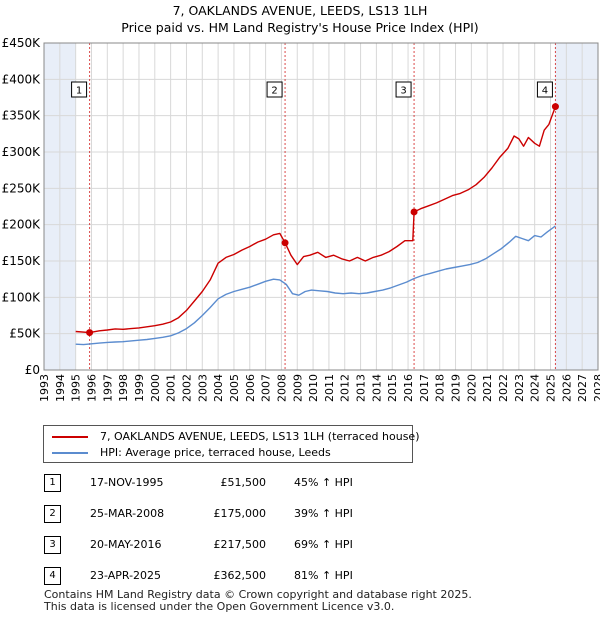 The width and height of the screenshot is (600, 620). Describe the element at coordinates (25, 334) in the screenshot. I see `y-tick-label: £50K` at that location.